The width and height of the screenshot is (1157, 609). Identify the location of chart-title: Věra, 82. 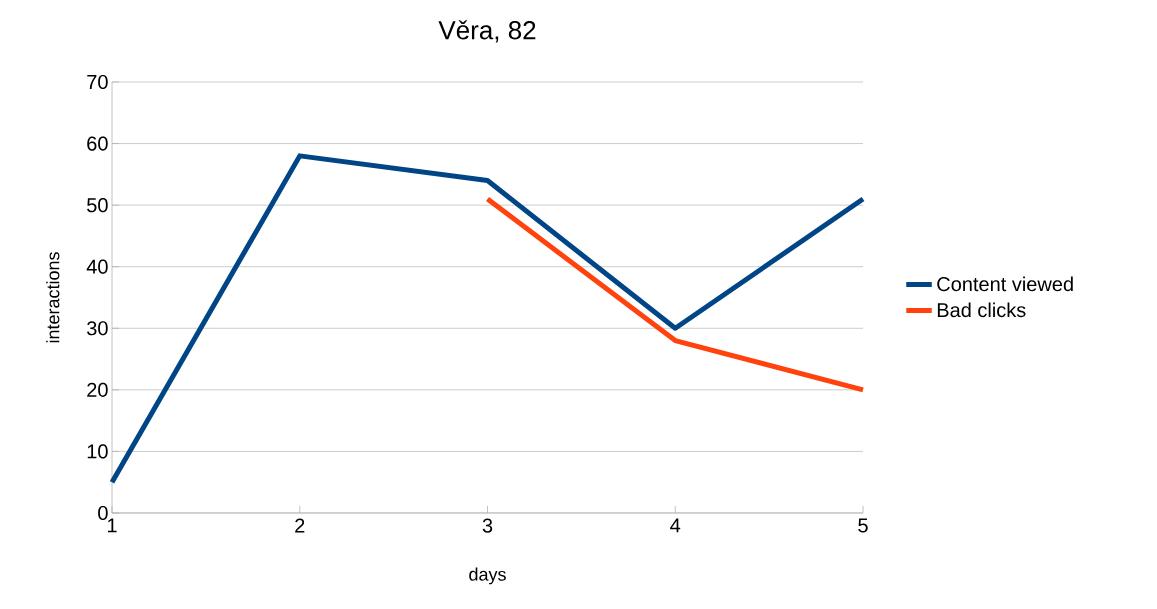
(487, 31).